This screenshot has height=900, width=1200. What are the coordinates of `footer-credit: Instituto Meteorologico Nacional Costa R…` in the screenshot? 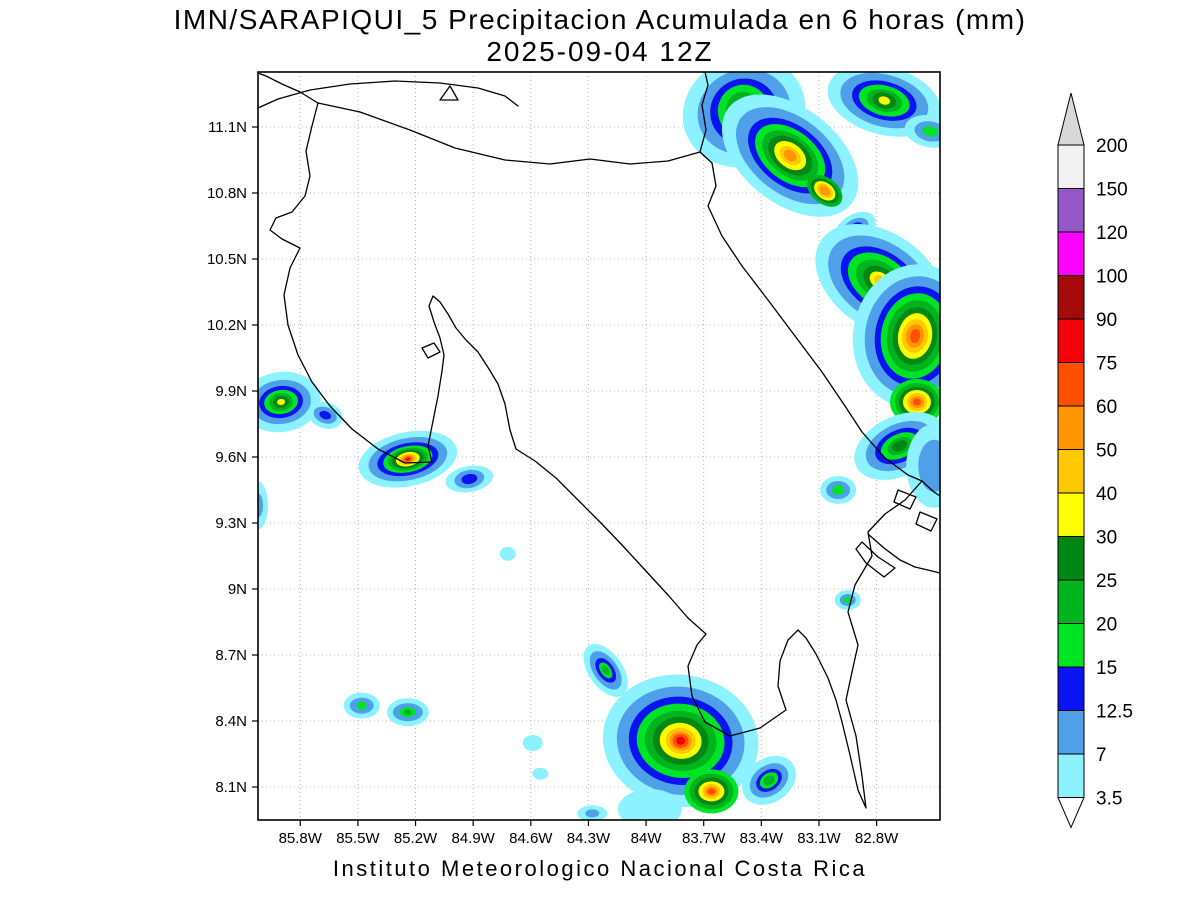 It's located at (600, 868).